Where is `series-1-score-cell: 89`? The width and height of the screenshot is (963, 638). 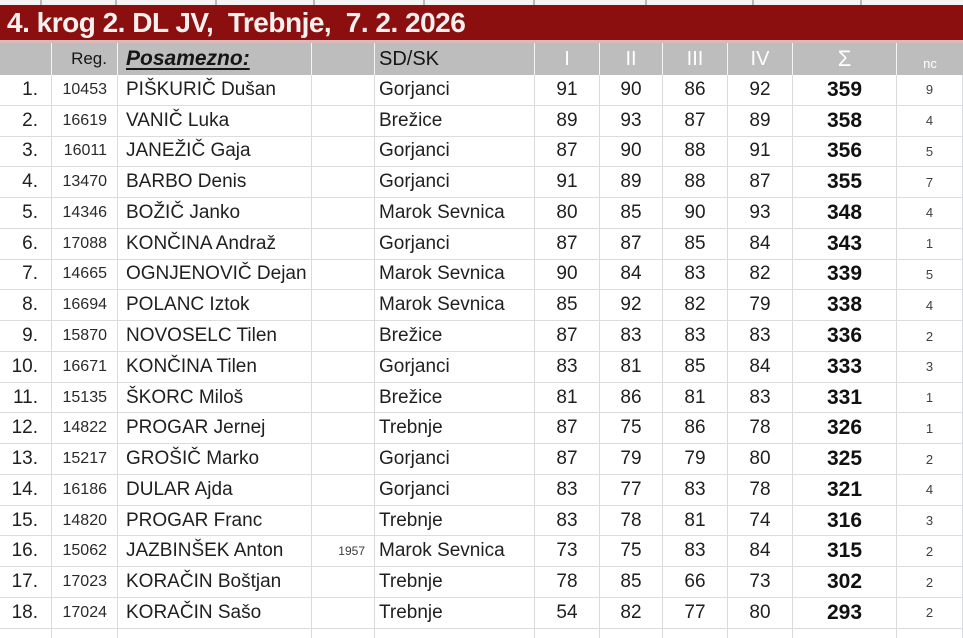 series-1-score-cell: 89 is located at coordinates (567, 121).